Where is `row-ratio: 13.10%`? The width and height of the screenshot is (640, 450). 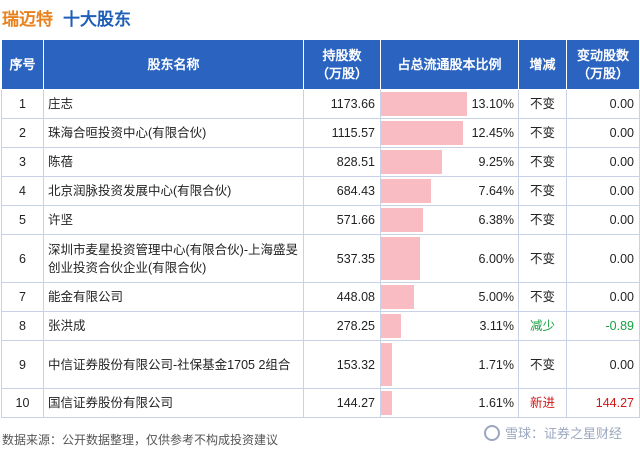 row-ratio: 13.10% is located at coordinates (449, 104).